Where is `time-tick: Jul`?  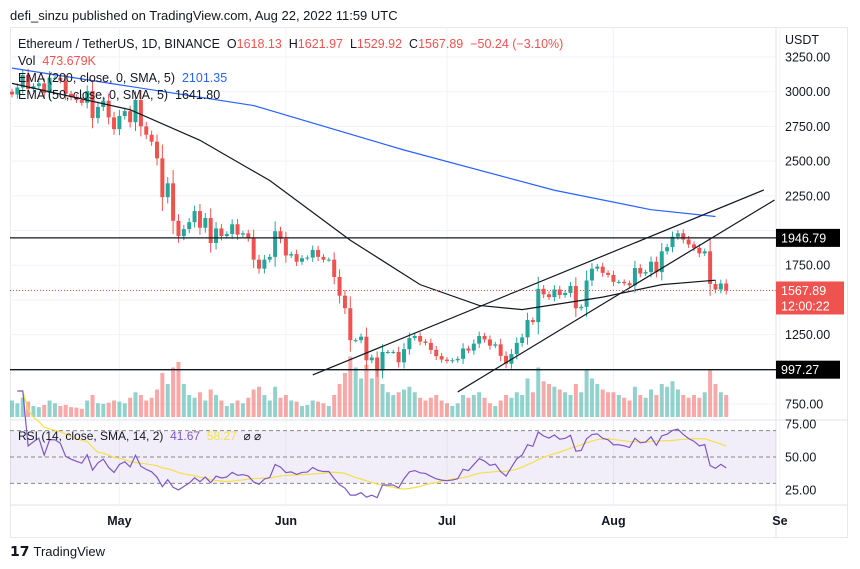
time-tick: Jul is located at coordinates (447, 521).